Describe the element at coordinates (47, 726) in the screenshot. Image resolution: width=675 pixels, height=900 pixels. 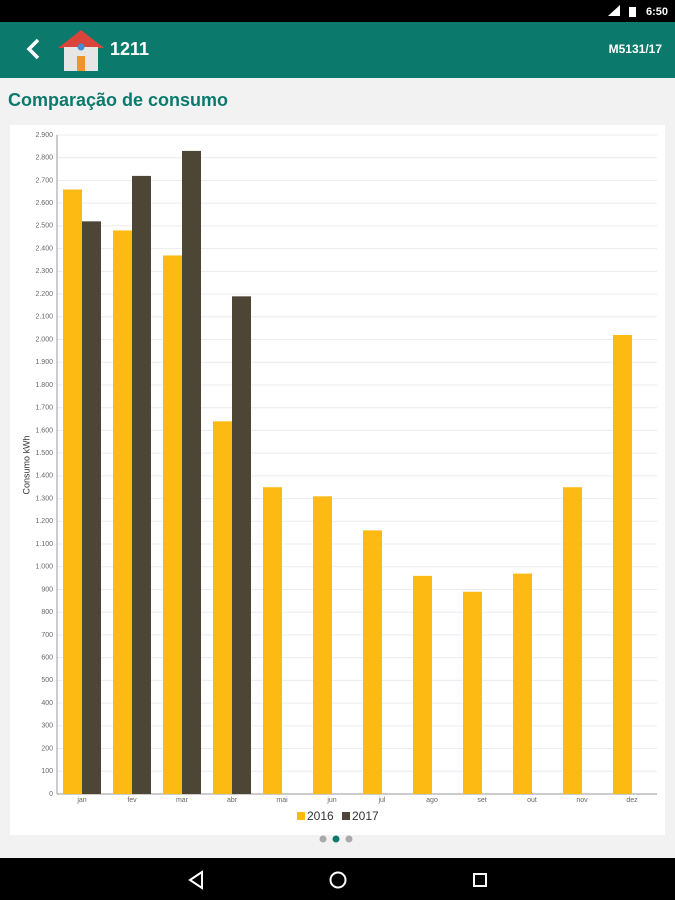
I see `y-tick-label: 300` at that location.